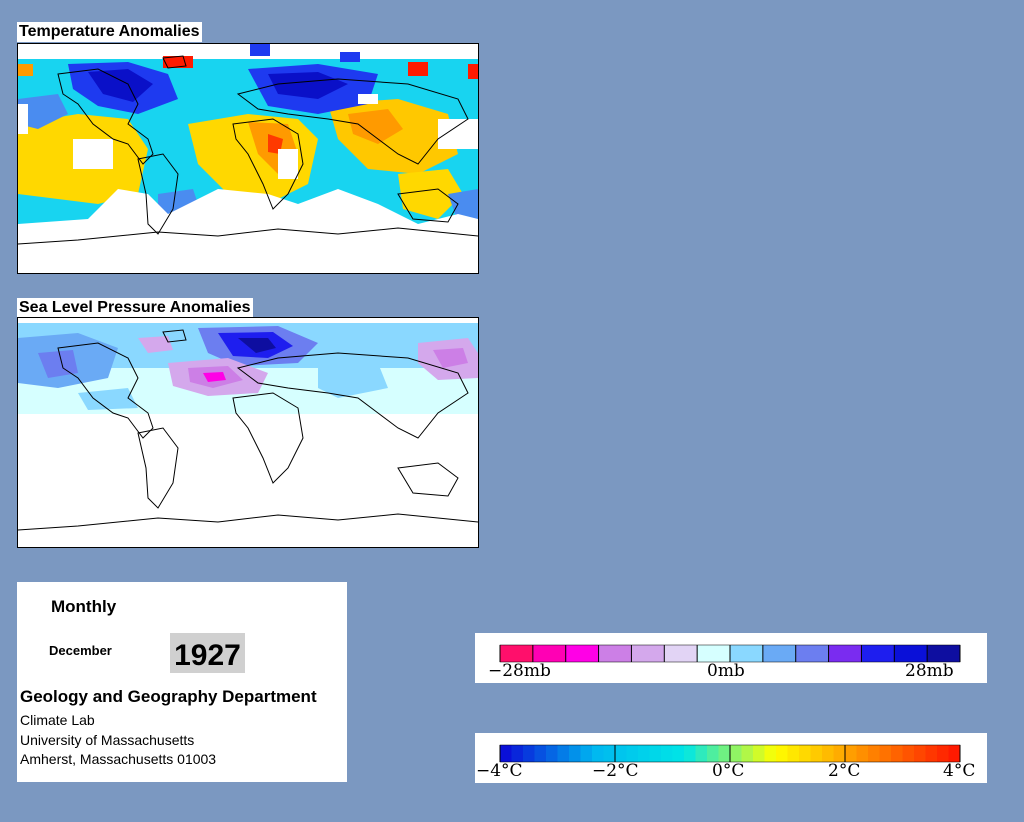  I want to click on temperature-map-title: Temperature Anomalies, so click(109, 32).